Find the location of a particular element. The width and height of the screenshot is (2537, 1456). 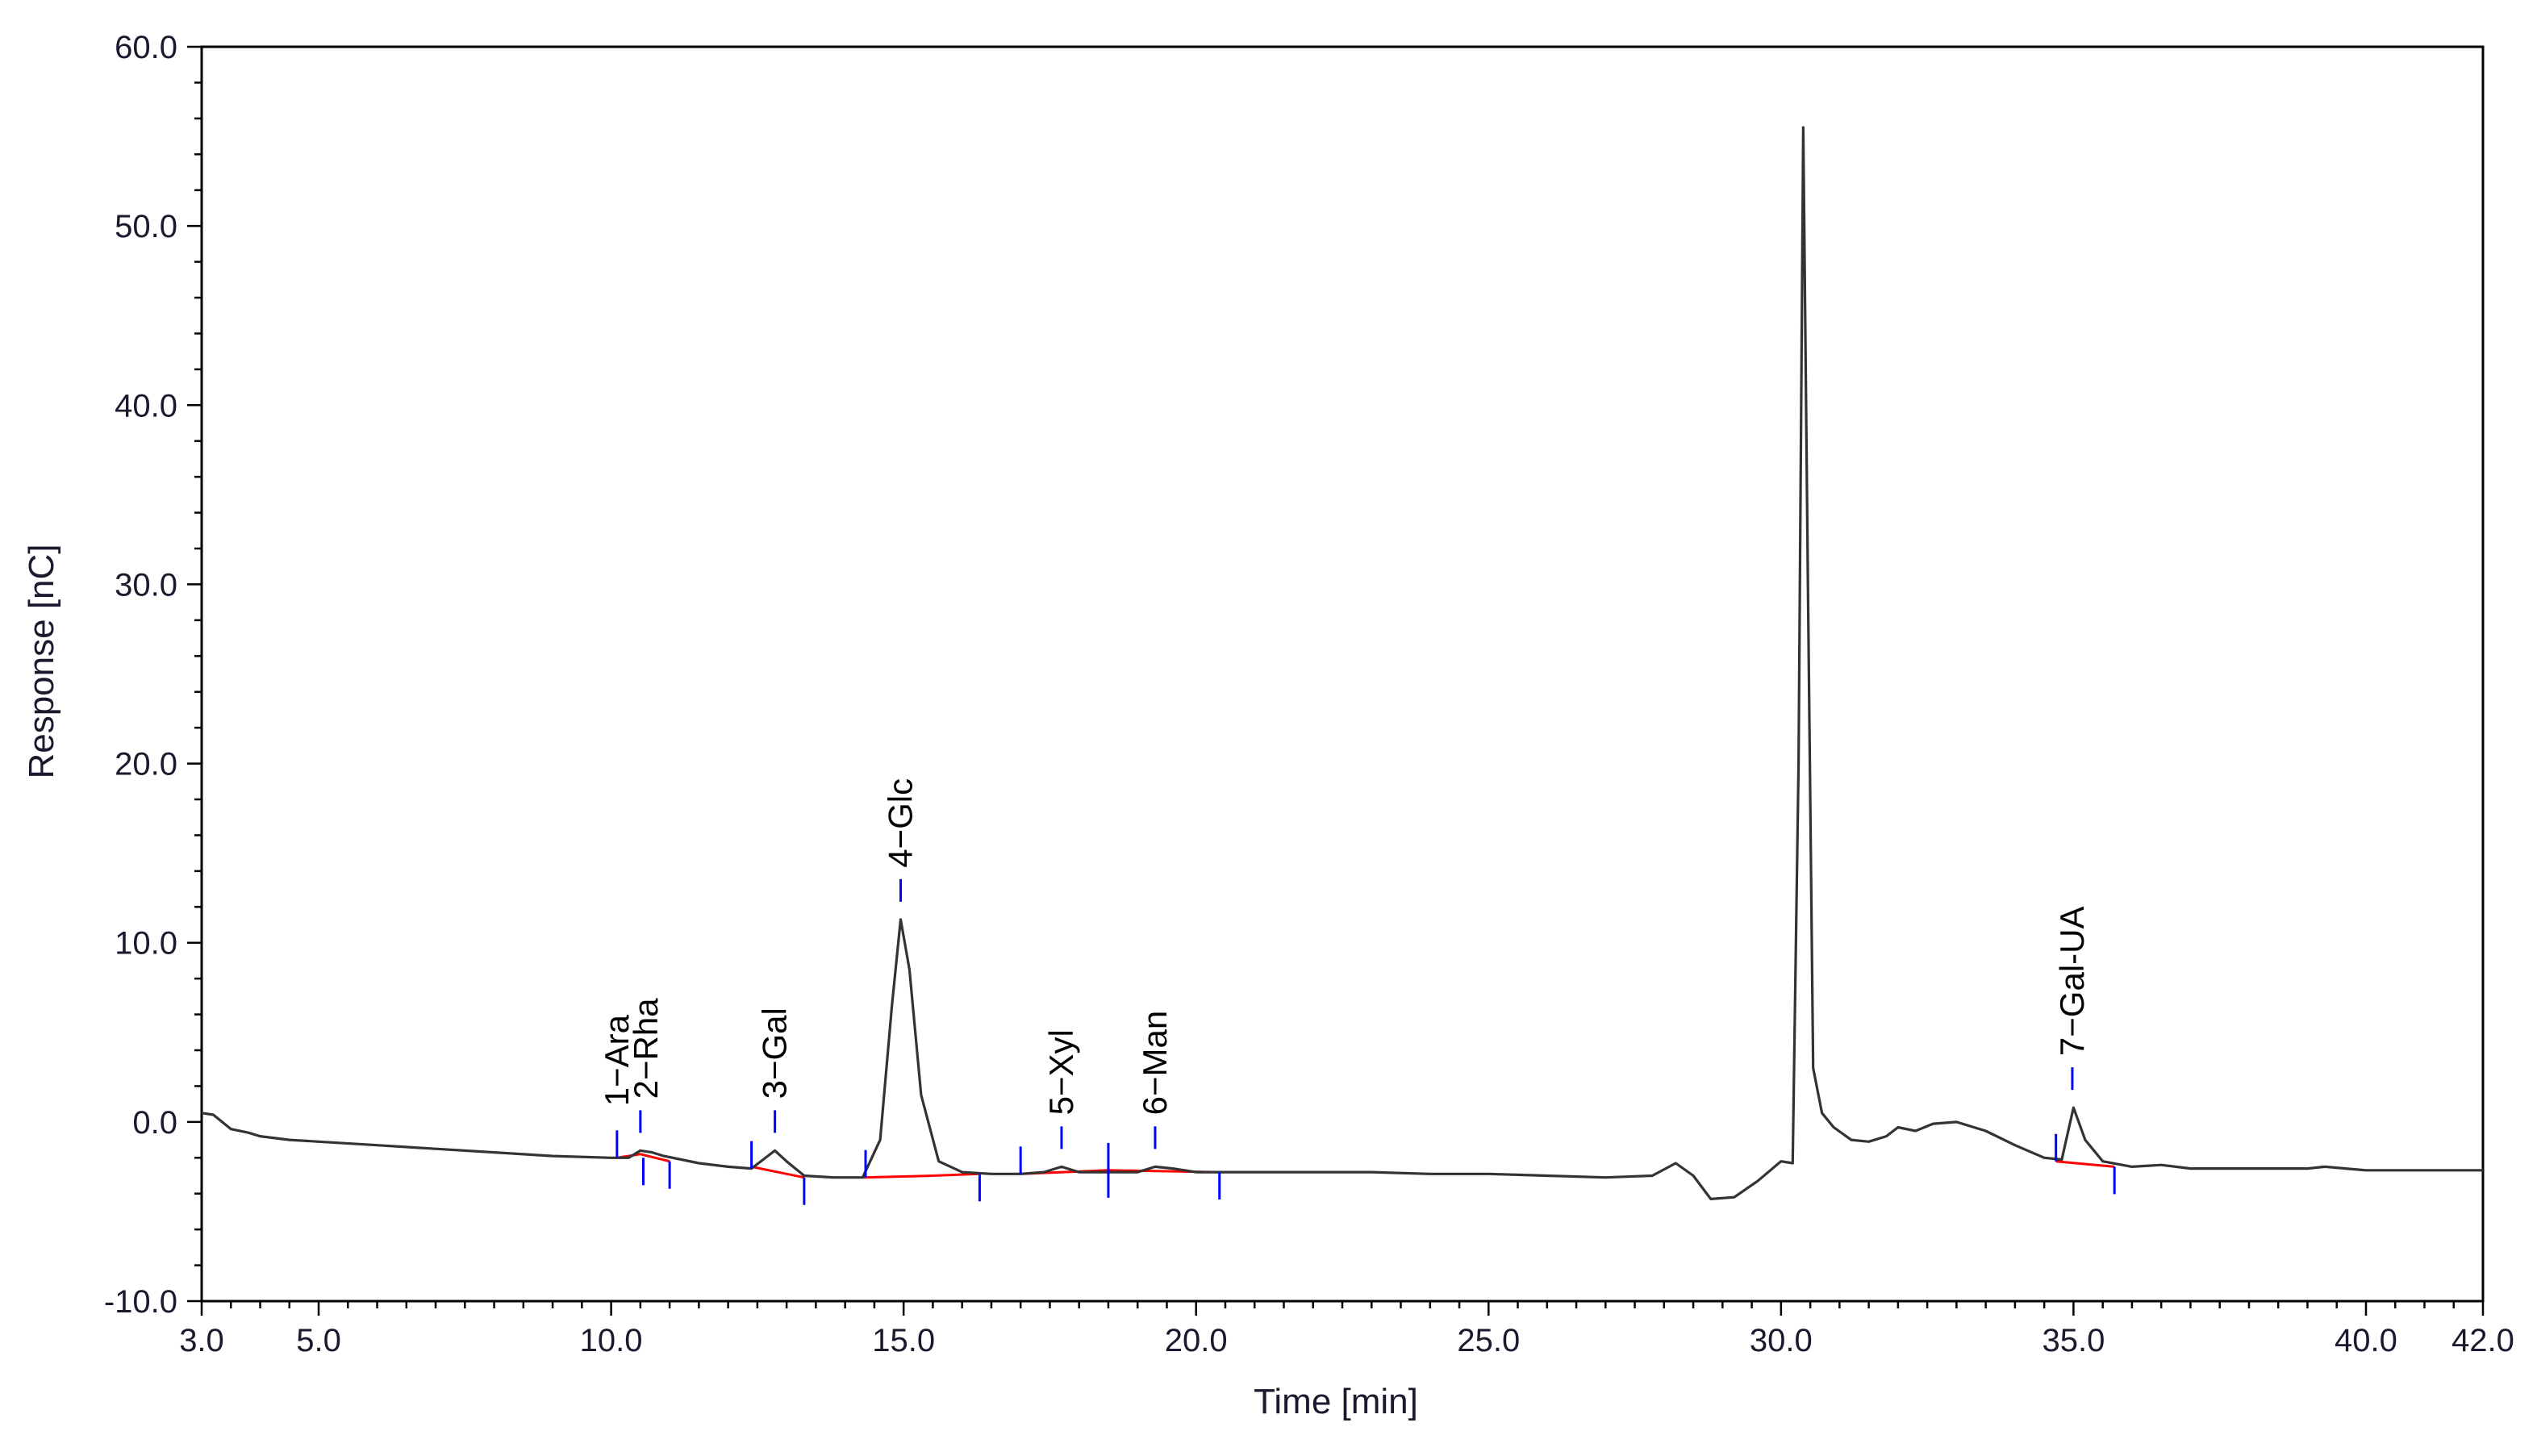

peak-annotation: 7−Gal-UA is located at coordinates (2072, 982).